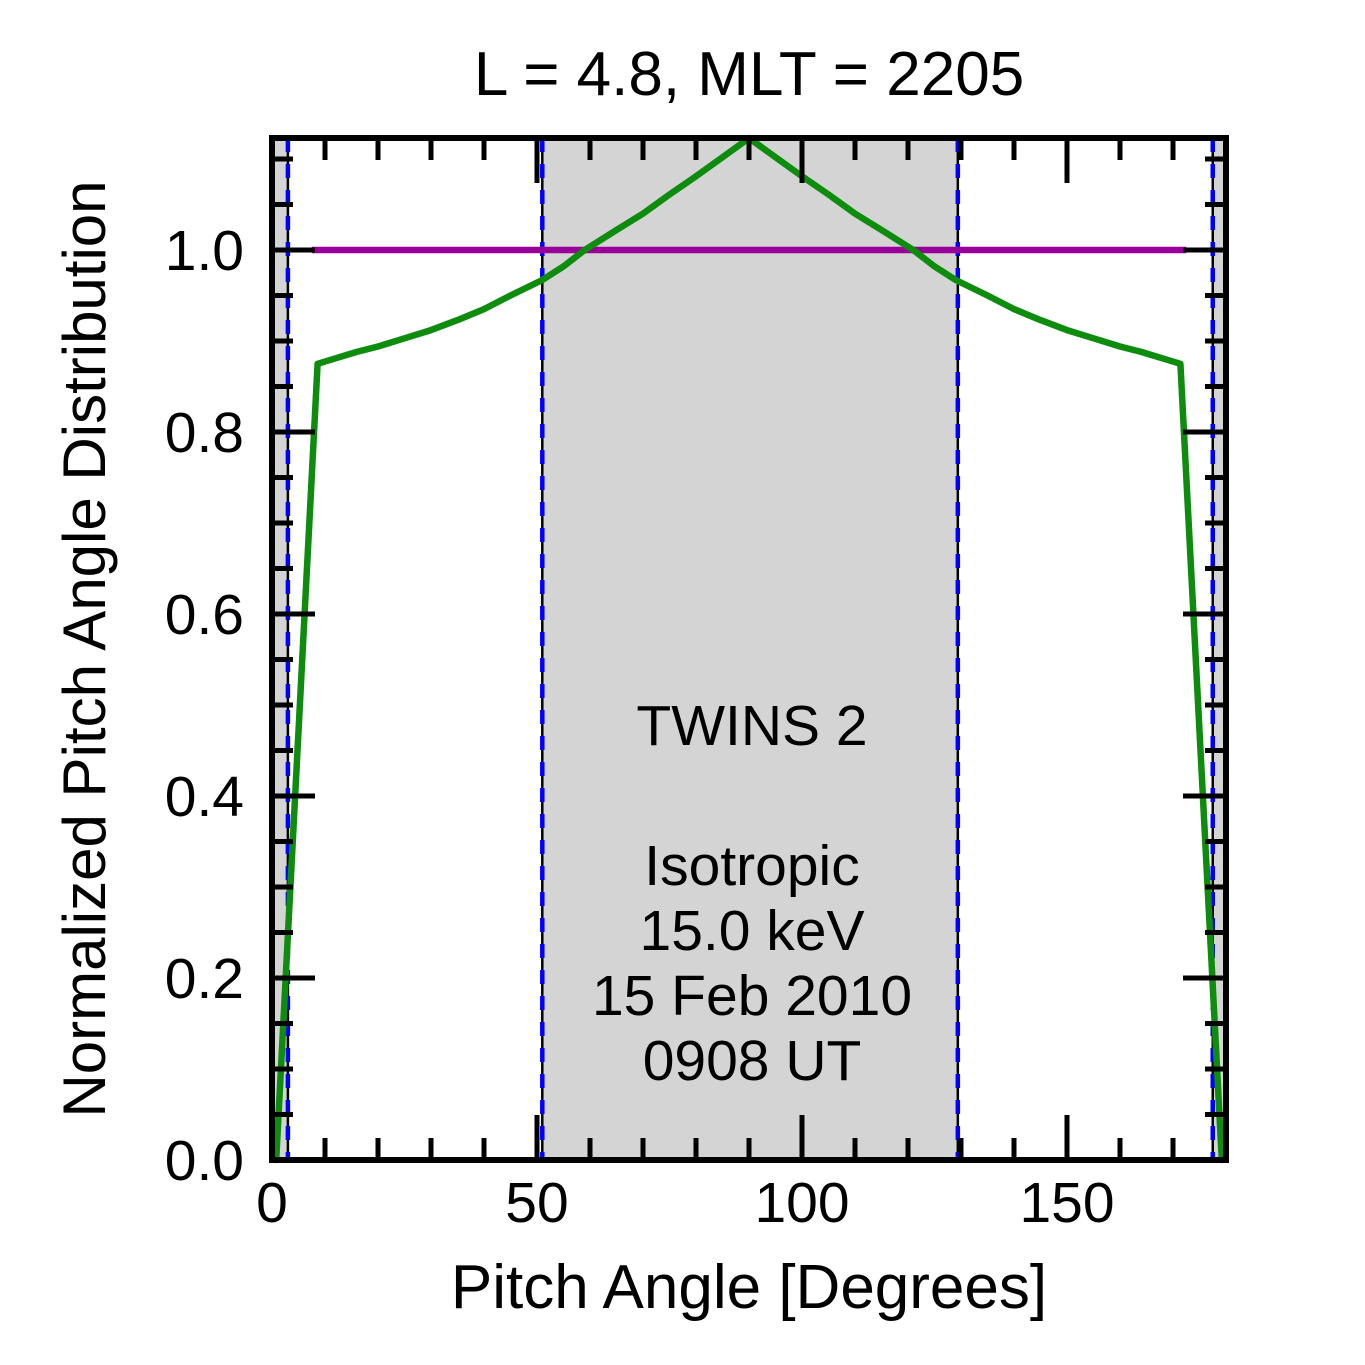  What do you see at coordinates (751, 726) in the screenshot?
I see `annotation-twins2: TWINS 2` at bounding box center [751, 726].